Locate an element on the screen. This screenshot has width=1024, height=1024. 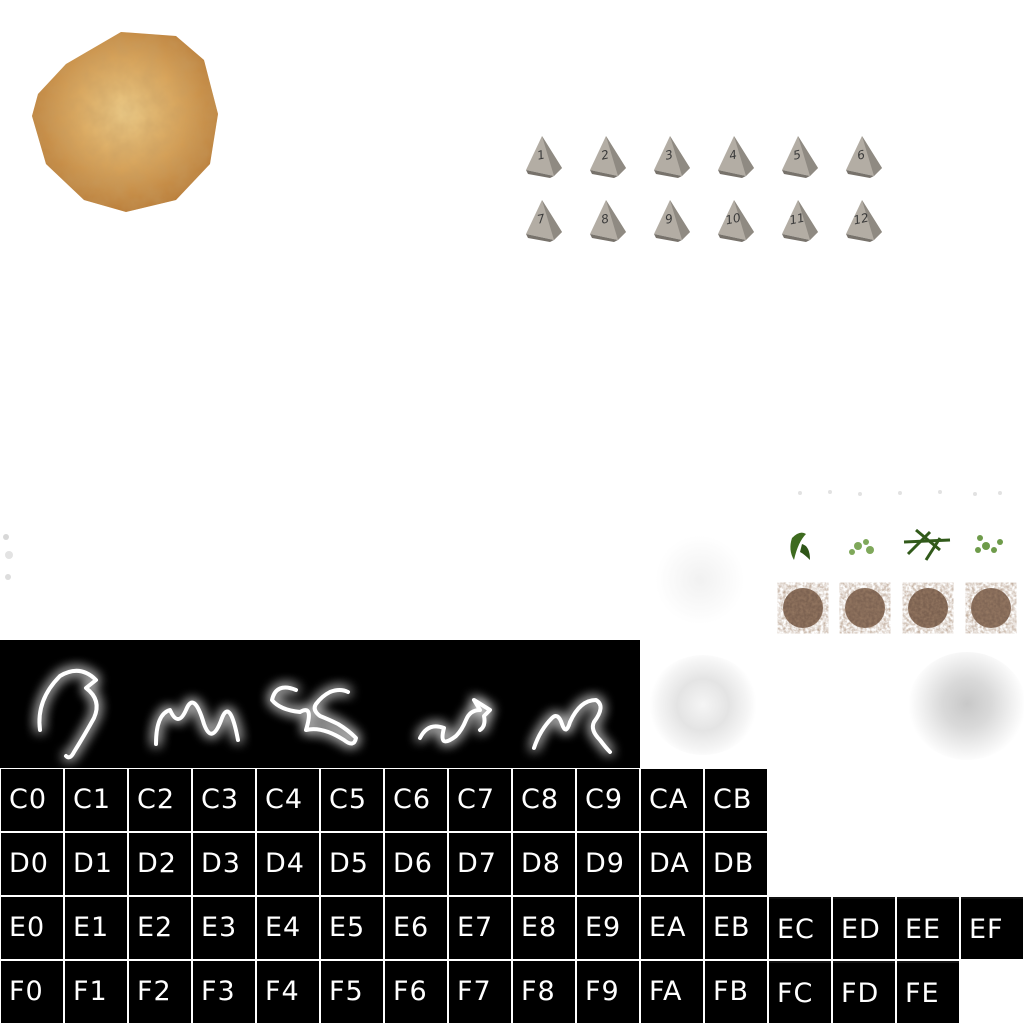
glyph-cell: F4 is located at coordinates (288, 992).